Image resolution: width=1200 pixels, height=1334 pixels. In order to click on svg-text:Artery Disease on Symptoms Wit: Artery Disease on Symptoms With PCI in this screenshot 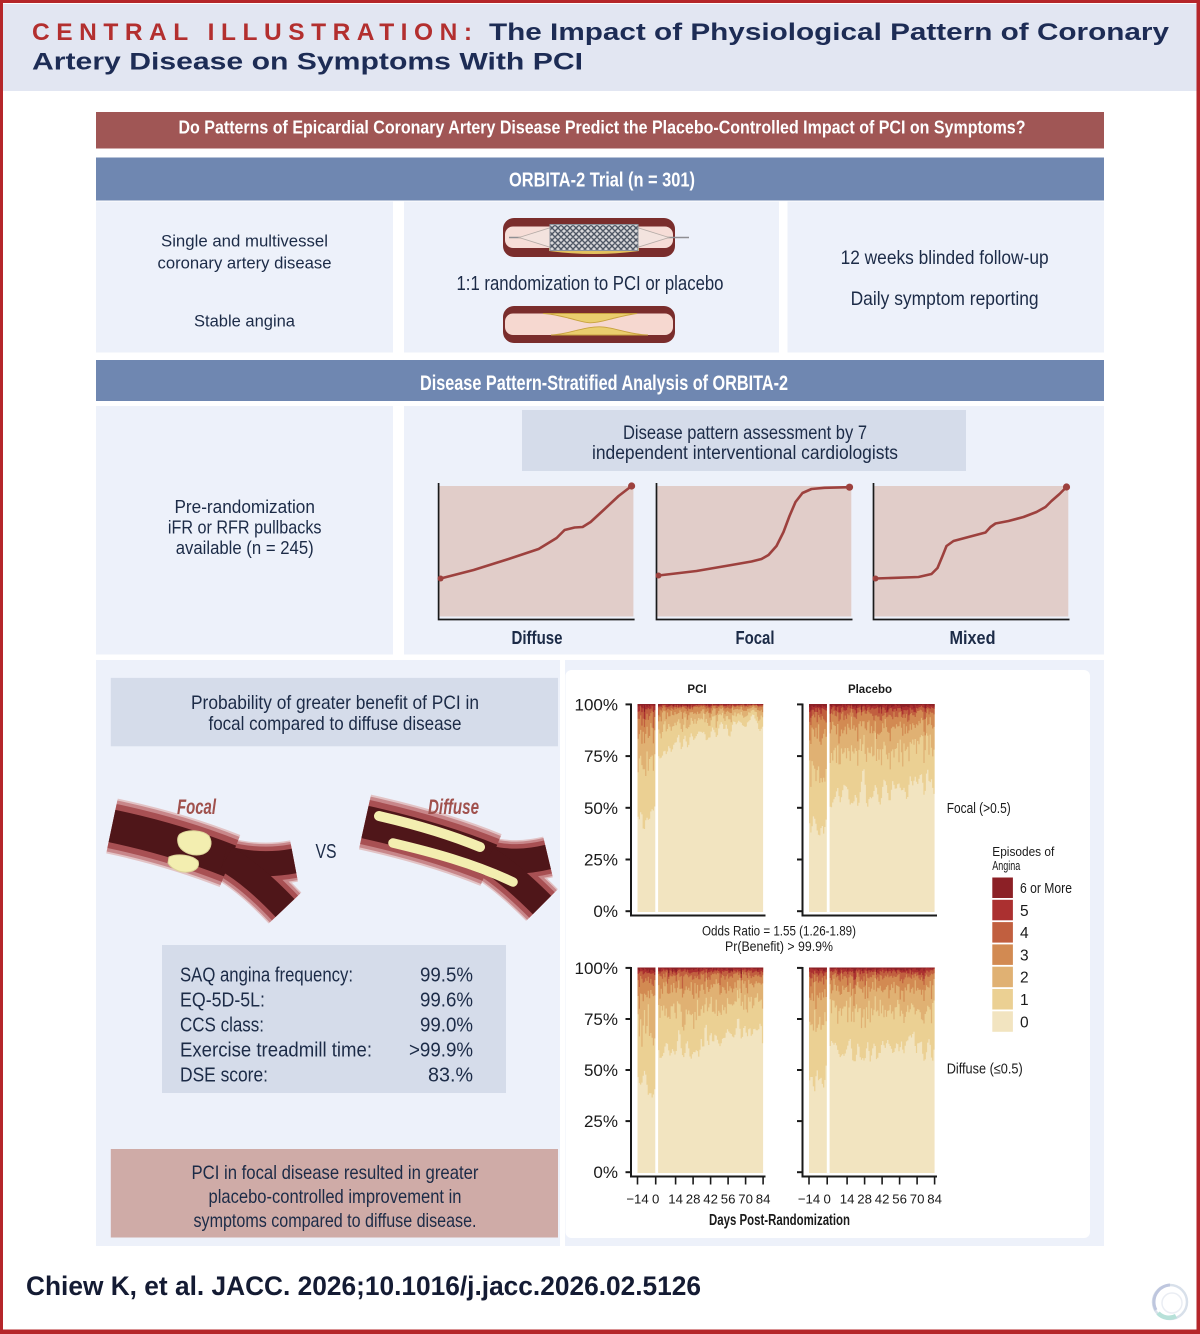, I will do `click(307, 62)`.